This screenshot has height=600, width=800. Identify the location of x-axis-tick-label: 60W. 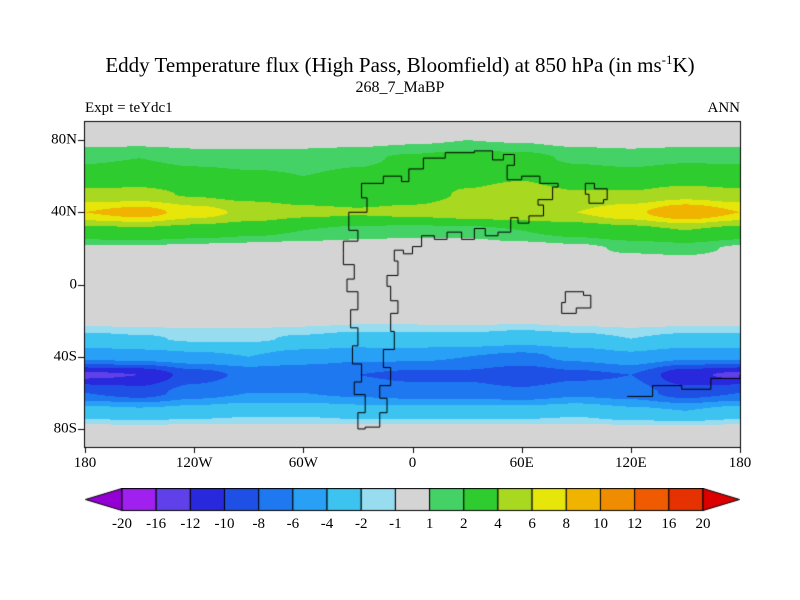
(303, 463).